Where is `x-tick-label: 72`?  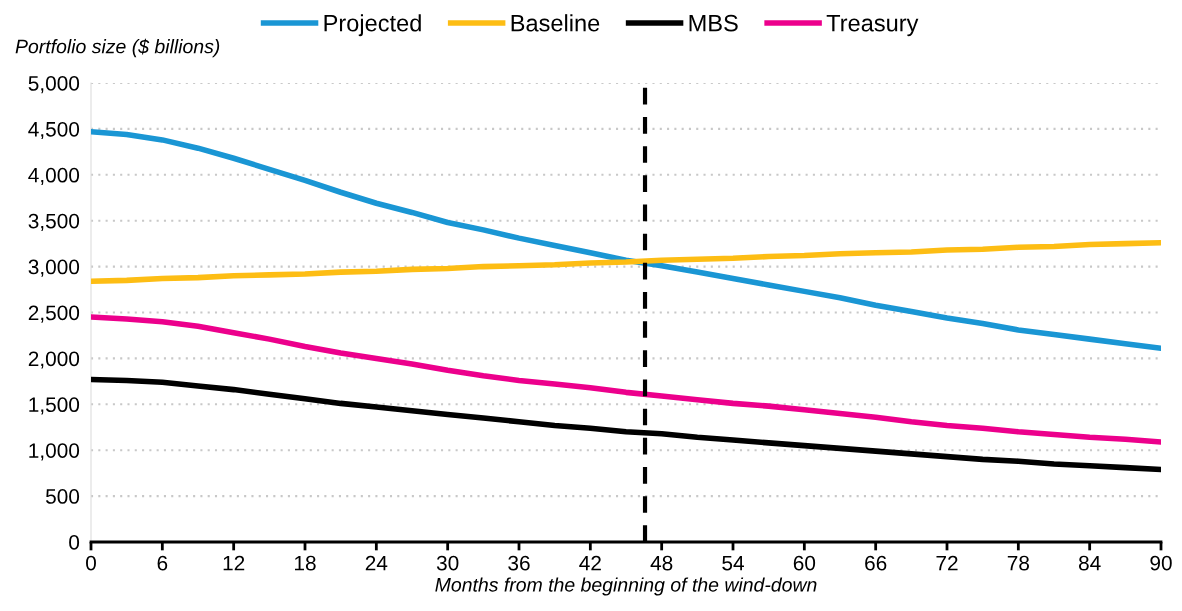 x-tick-label: 72 is located at coordinates (947, 563).